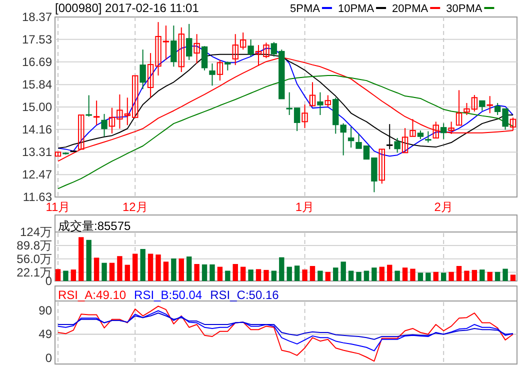  What do you see at coordinates (45, 311) in the screenshot?
I see `y-tick-label: 90` at bounding box center [45, 311].